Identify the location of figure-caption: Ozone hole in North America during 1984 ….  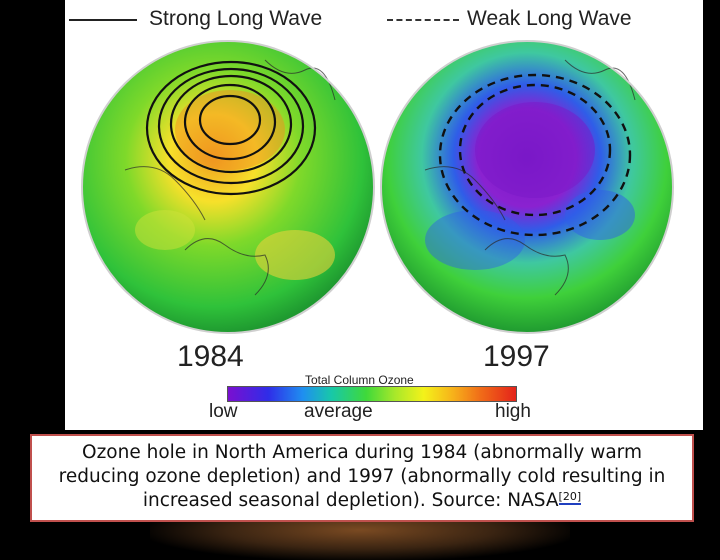
(362, 478).